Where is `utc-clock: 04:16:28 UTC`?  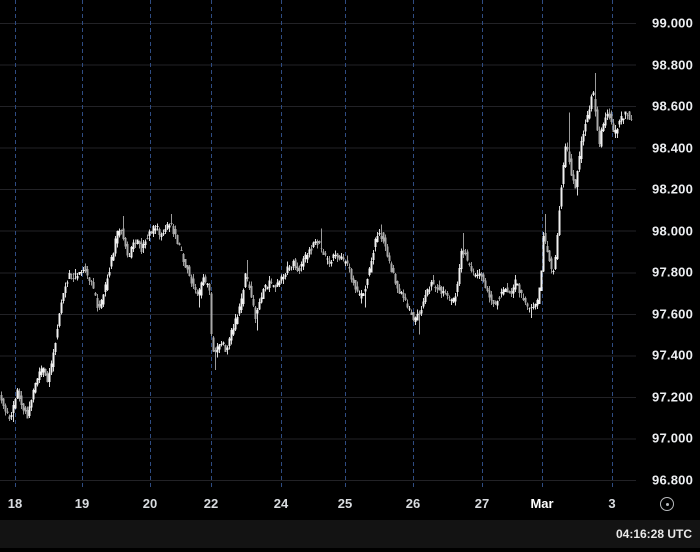 utc-clock: 04:16:28 UTC is located at coordinates (653, 534).